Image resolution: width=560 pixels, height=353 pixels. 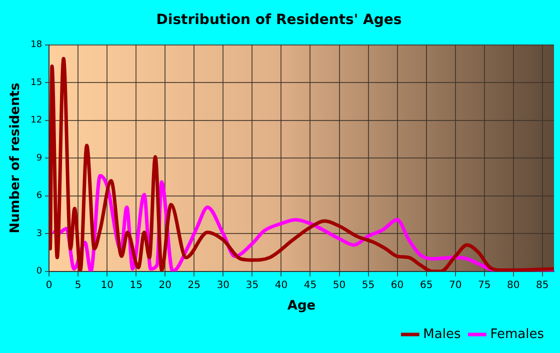 What do you see at coordinates (339, 285) in the screenshot?
I see `x-tick-label: 50` at bounding box center [339, 285].